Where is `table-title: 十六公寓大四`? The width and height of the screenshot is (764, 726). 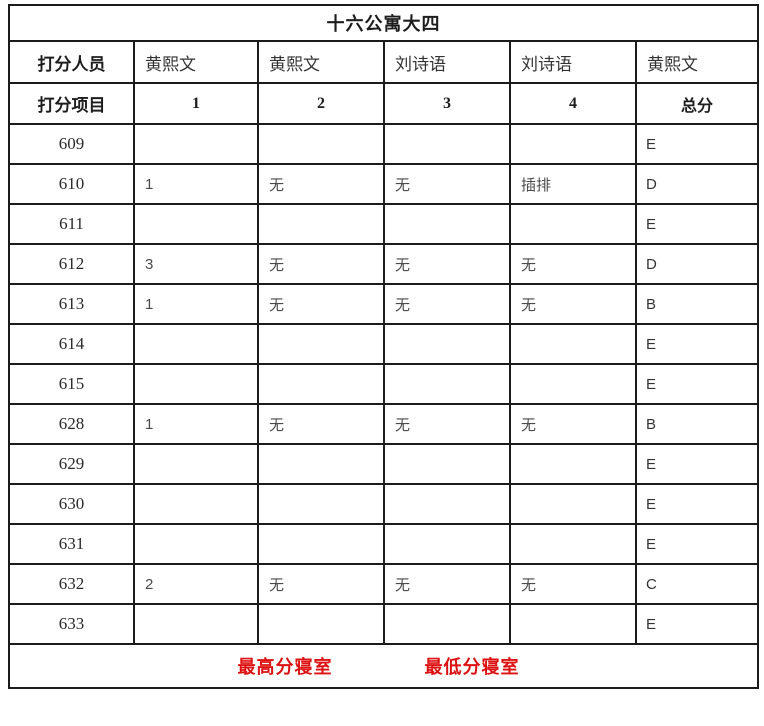 table-title: 十六公寓大四 is located at coordinates (383, 23).